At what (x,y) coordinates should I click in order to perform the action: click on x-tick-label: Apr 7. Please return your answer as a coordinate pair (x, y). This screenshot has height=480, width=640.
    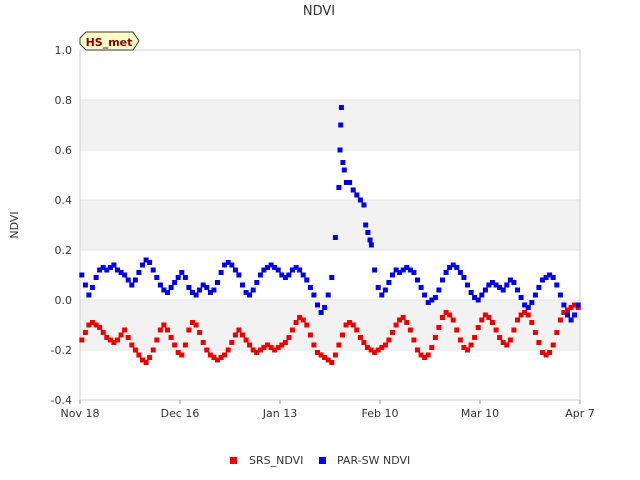
    Looking at the image, I should click on (580, 413).